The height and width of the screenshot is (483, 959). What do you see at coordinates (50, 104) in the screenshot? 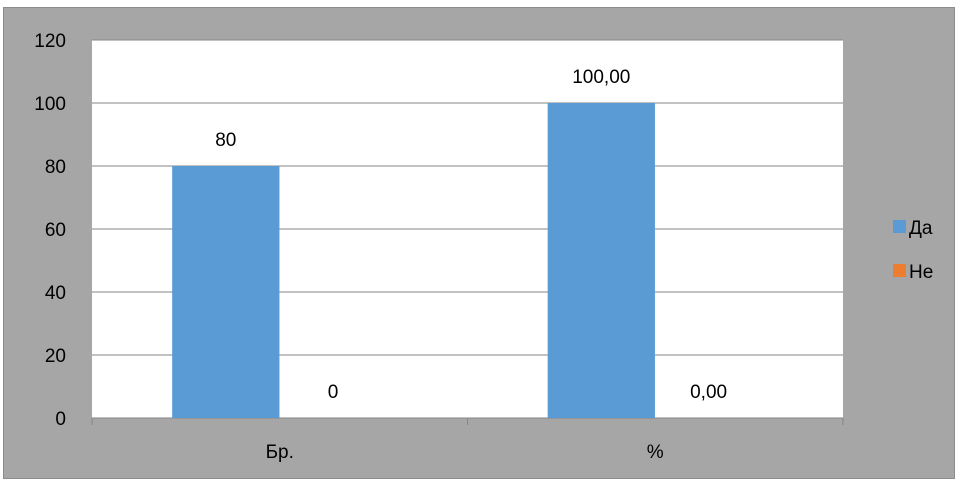
I see `y-tick-label: 100` at bounding box center [50, 104].